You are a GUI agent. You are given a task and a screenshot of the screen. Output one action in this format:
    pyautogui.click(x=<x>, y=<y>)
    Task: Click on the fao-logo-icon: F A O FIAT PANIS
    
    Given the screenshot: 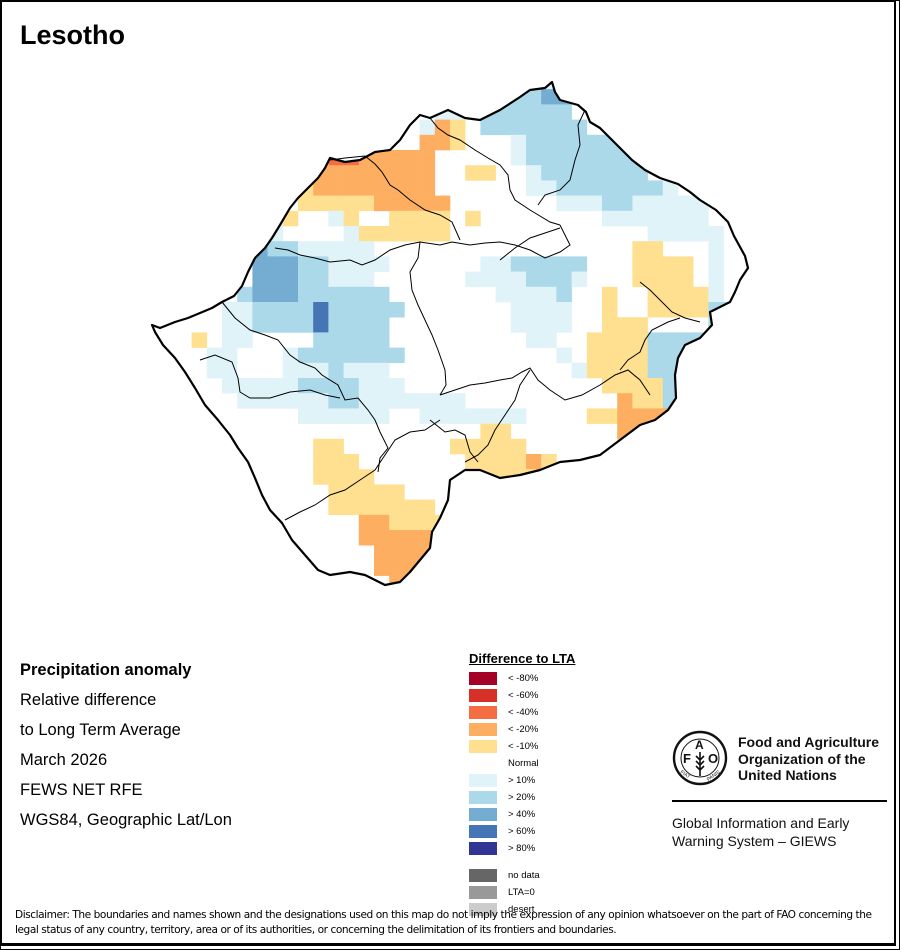 What is the action you would take?
    pyautogui.click(x=700, y=758)
    